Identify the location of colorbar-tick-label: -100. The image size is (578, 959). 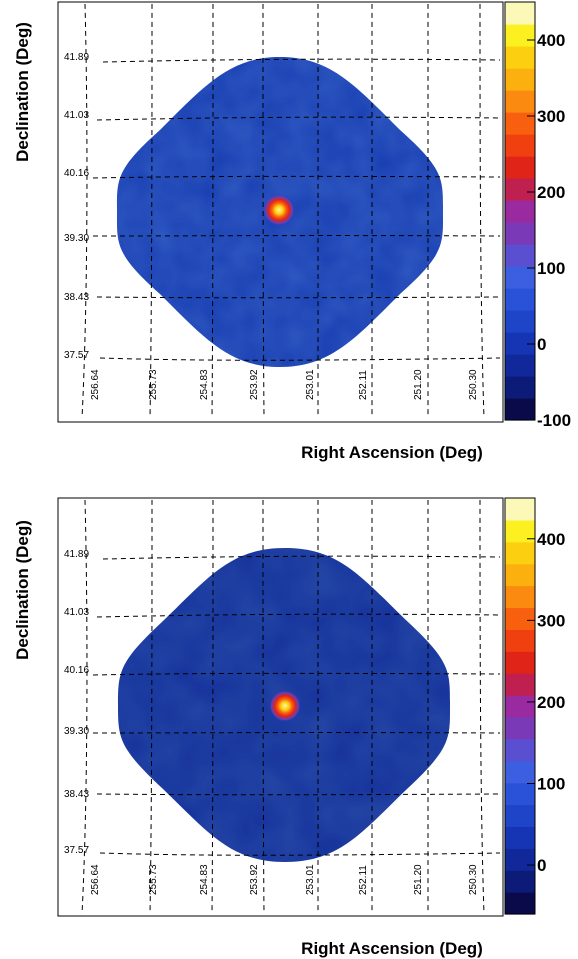
(554, 420).